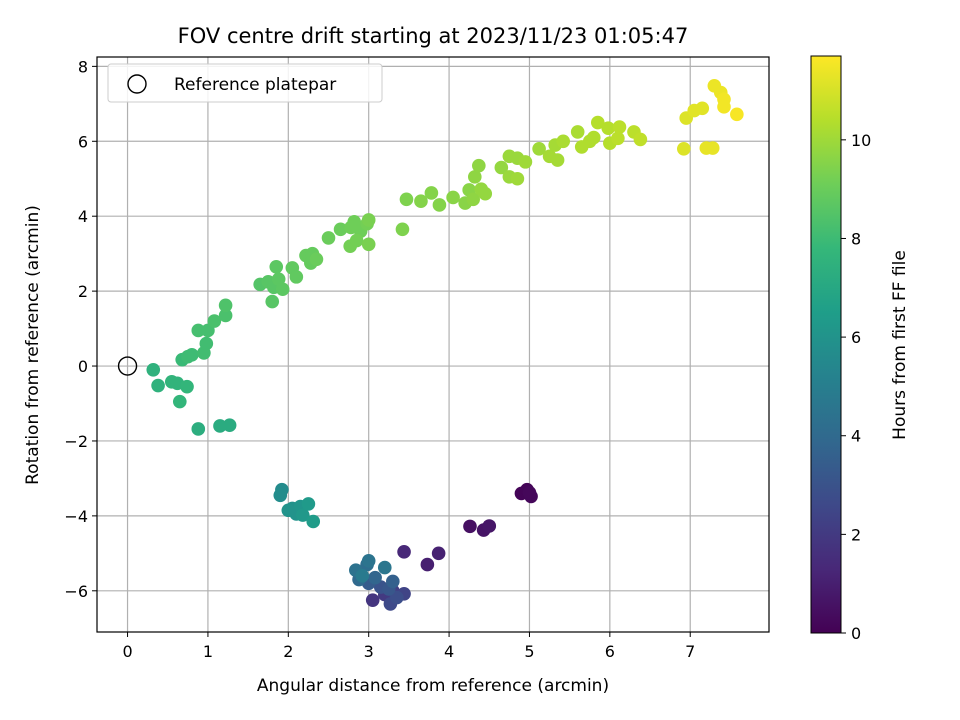  I want to click on x-tick-label: 3, so click(369, 651).